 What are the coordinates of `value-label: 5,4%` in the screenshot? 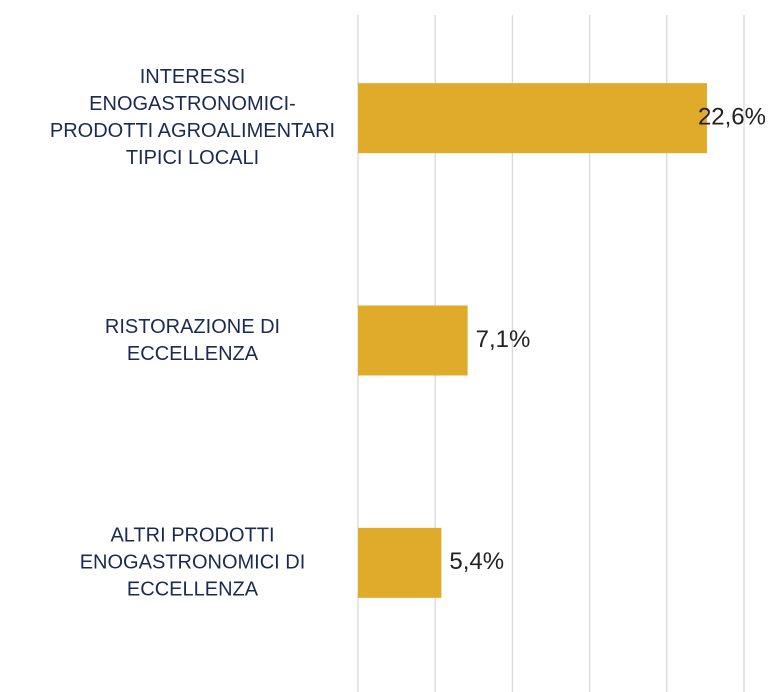 It's located at (476, 561).